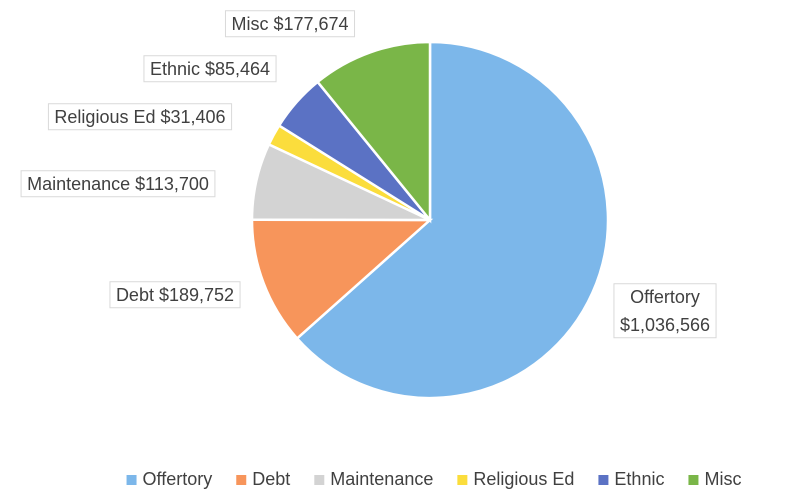  I want to click on data-label-text: Maintenance $113,700, so click(118, 184).